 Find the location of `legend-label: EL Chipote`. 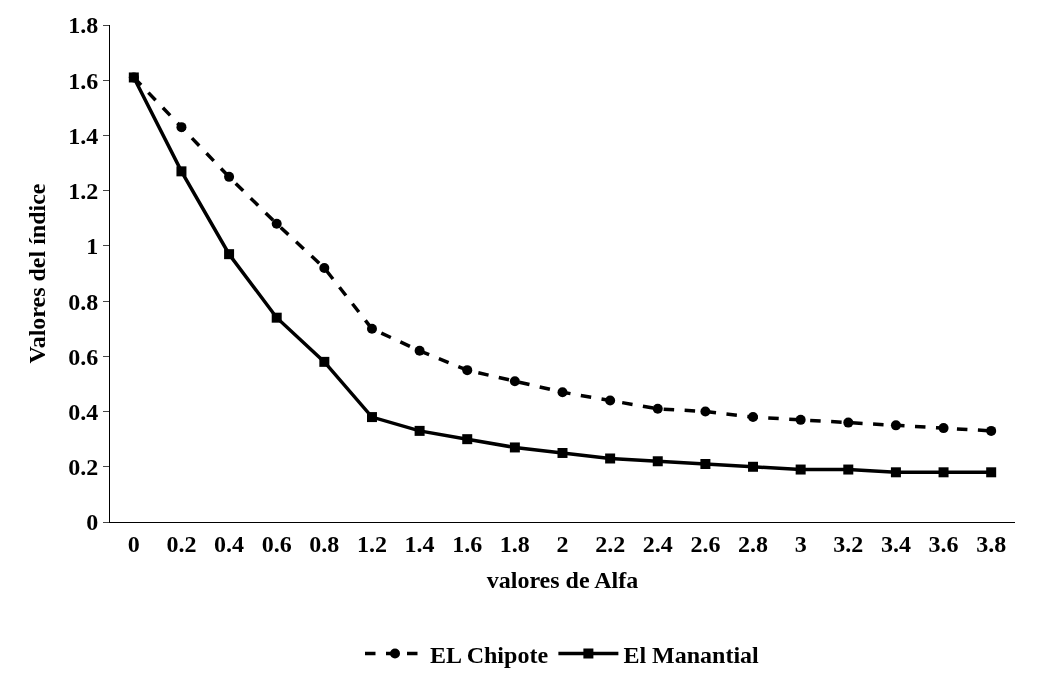

legend-label: EL Chipote is located at coordinates (489, 654).